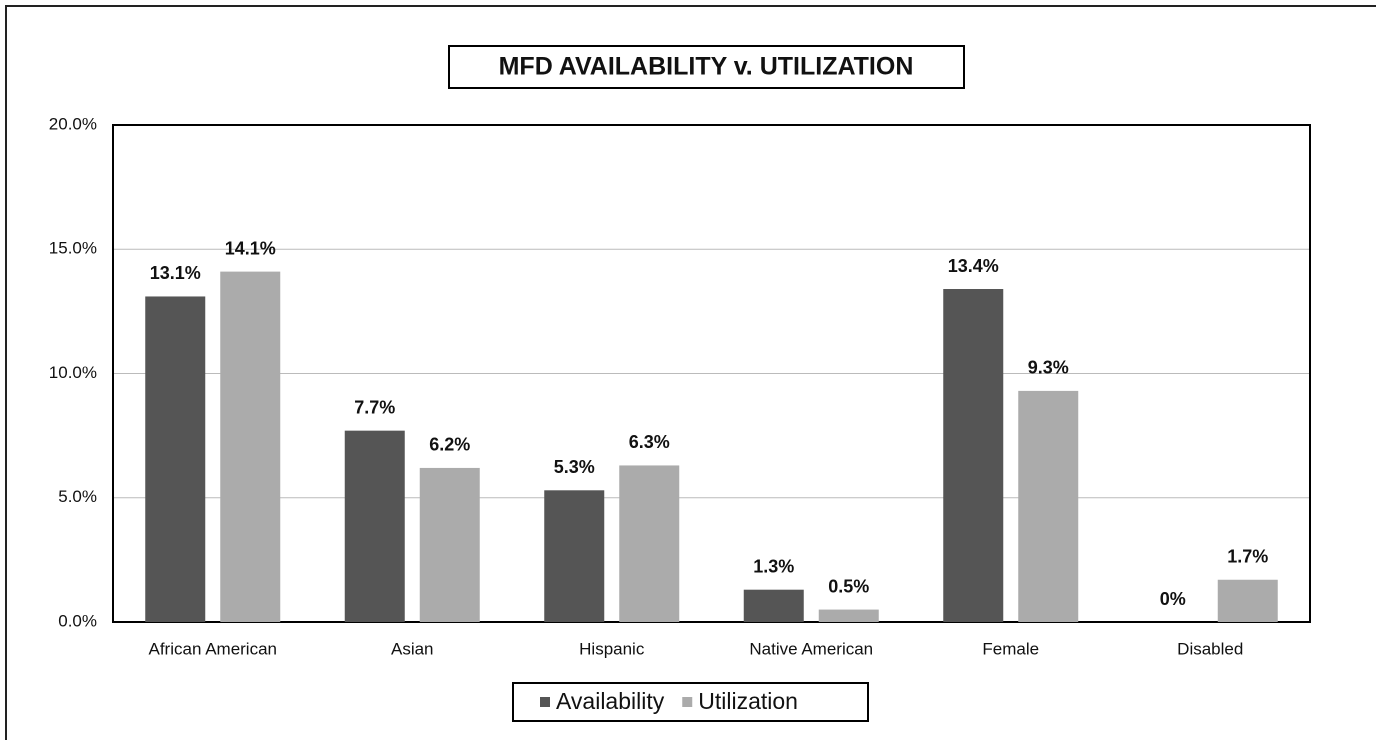 The height and width of the screenshot is (740, 1376). I want to click on x-tick-label: Asian, so click(412, 648).